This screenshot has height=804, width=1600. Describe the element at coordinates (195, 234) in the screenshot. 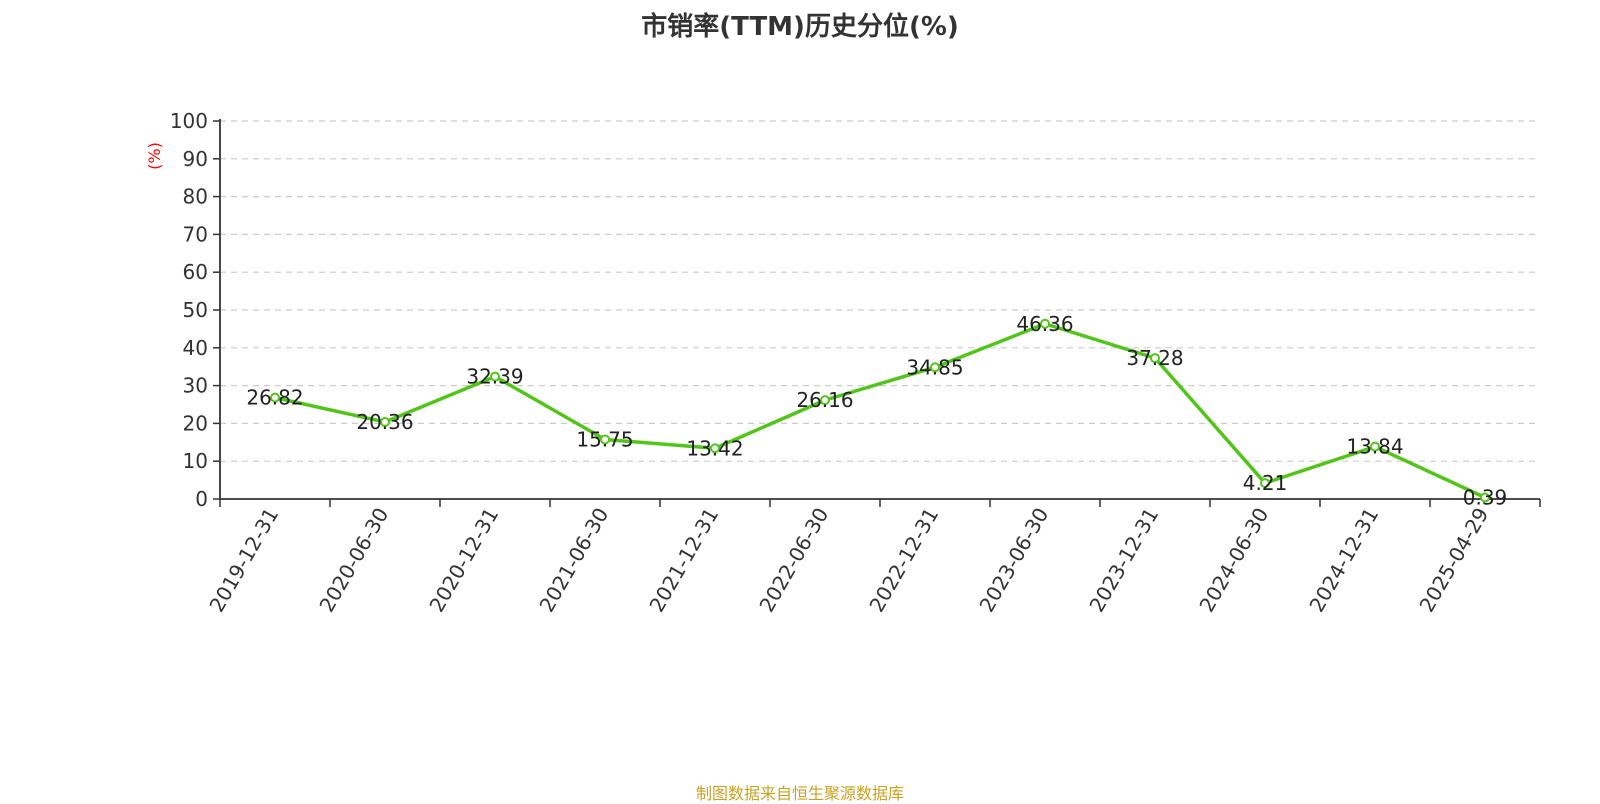

I see `y-tick-label: 70` at that location.